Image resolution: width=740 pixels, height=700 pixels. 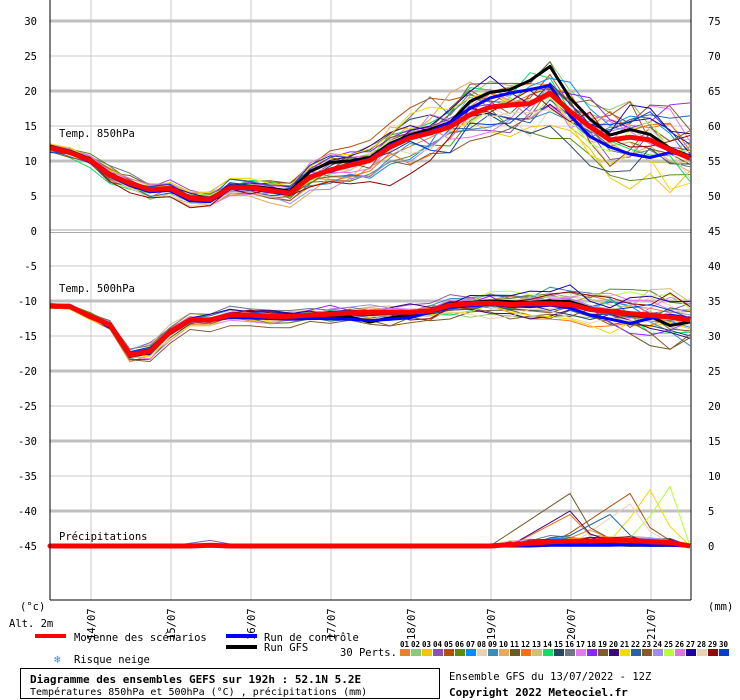 I want to click on legend-gfs-label: Run GFS, so click(x=286, y=648).